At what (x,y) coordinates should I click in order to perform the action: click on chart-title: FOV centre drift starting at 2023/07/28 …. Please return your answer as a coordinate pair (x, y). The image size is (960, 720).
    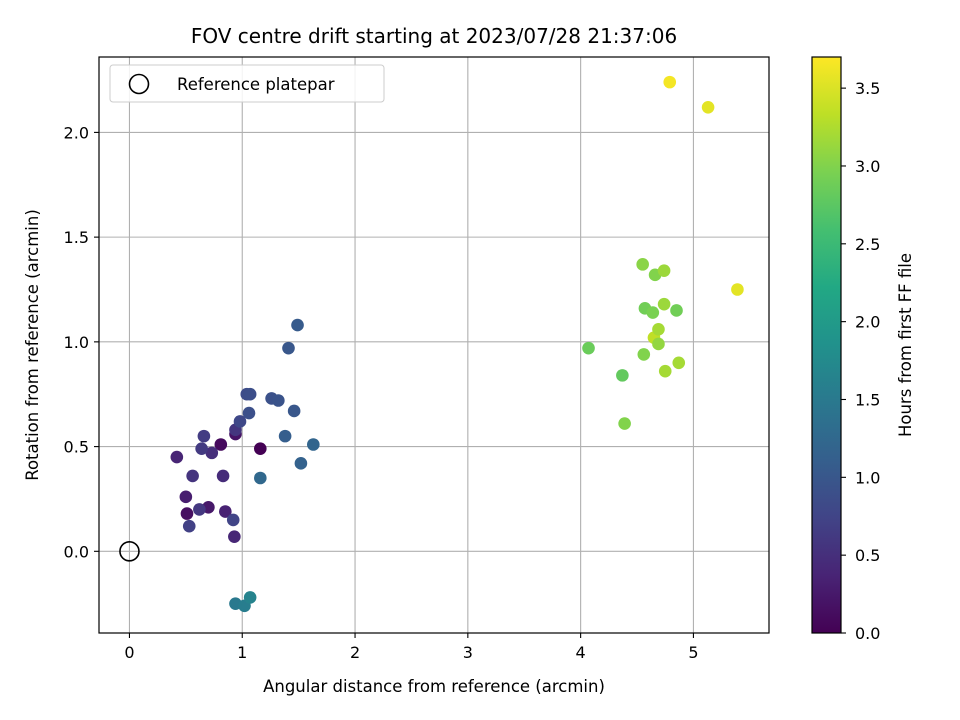
    Looking at the image, I should click on (434, 36).